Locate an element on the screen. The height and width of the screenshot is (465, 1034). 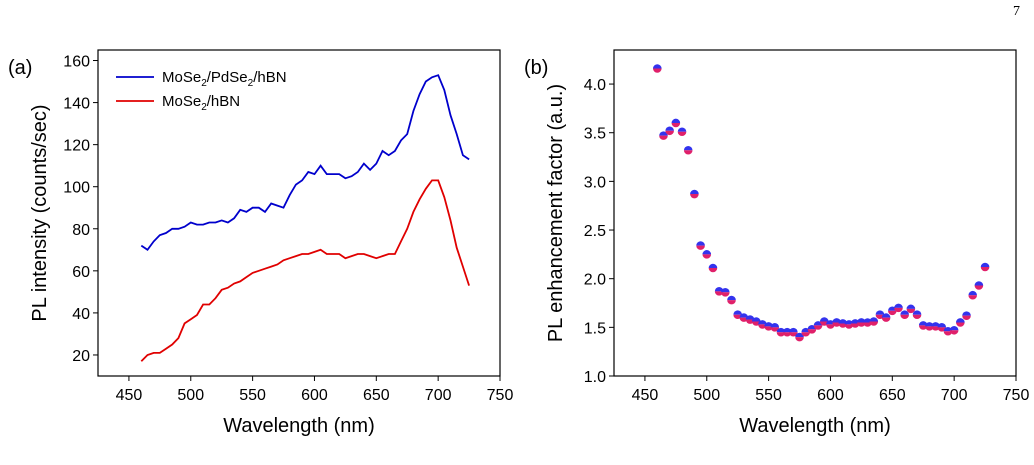
y-tick-label: 1.0 is located at coordinates (595, 377).